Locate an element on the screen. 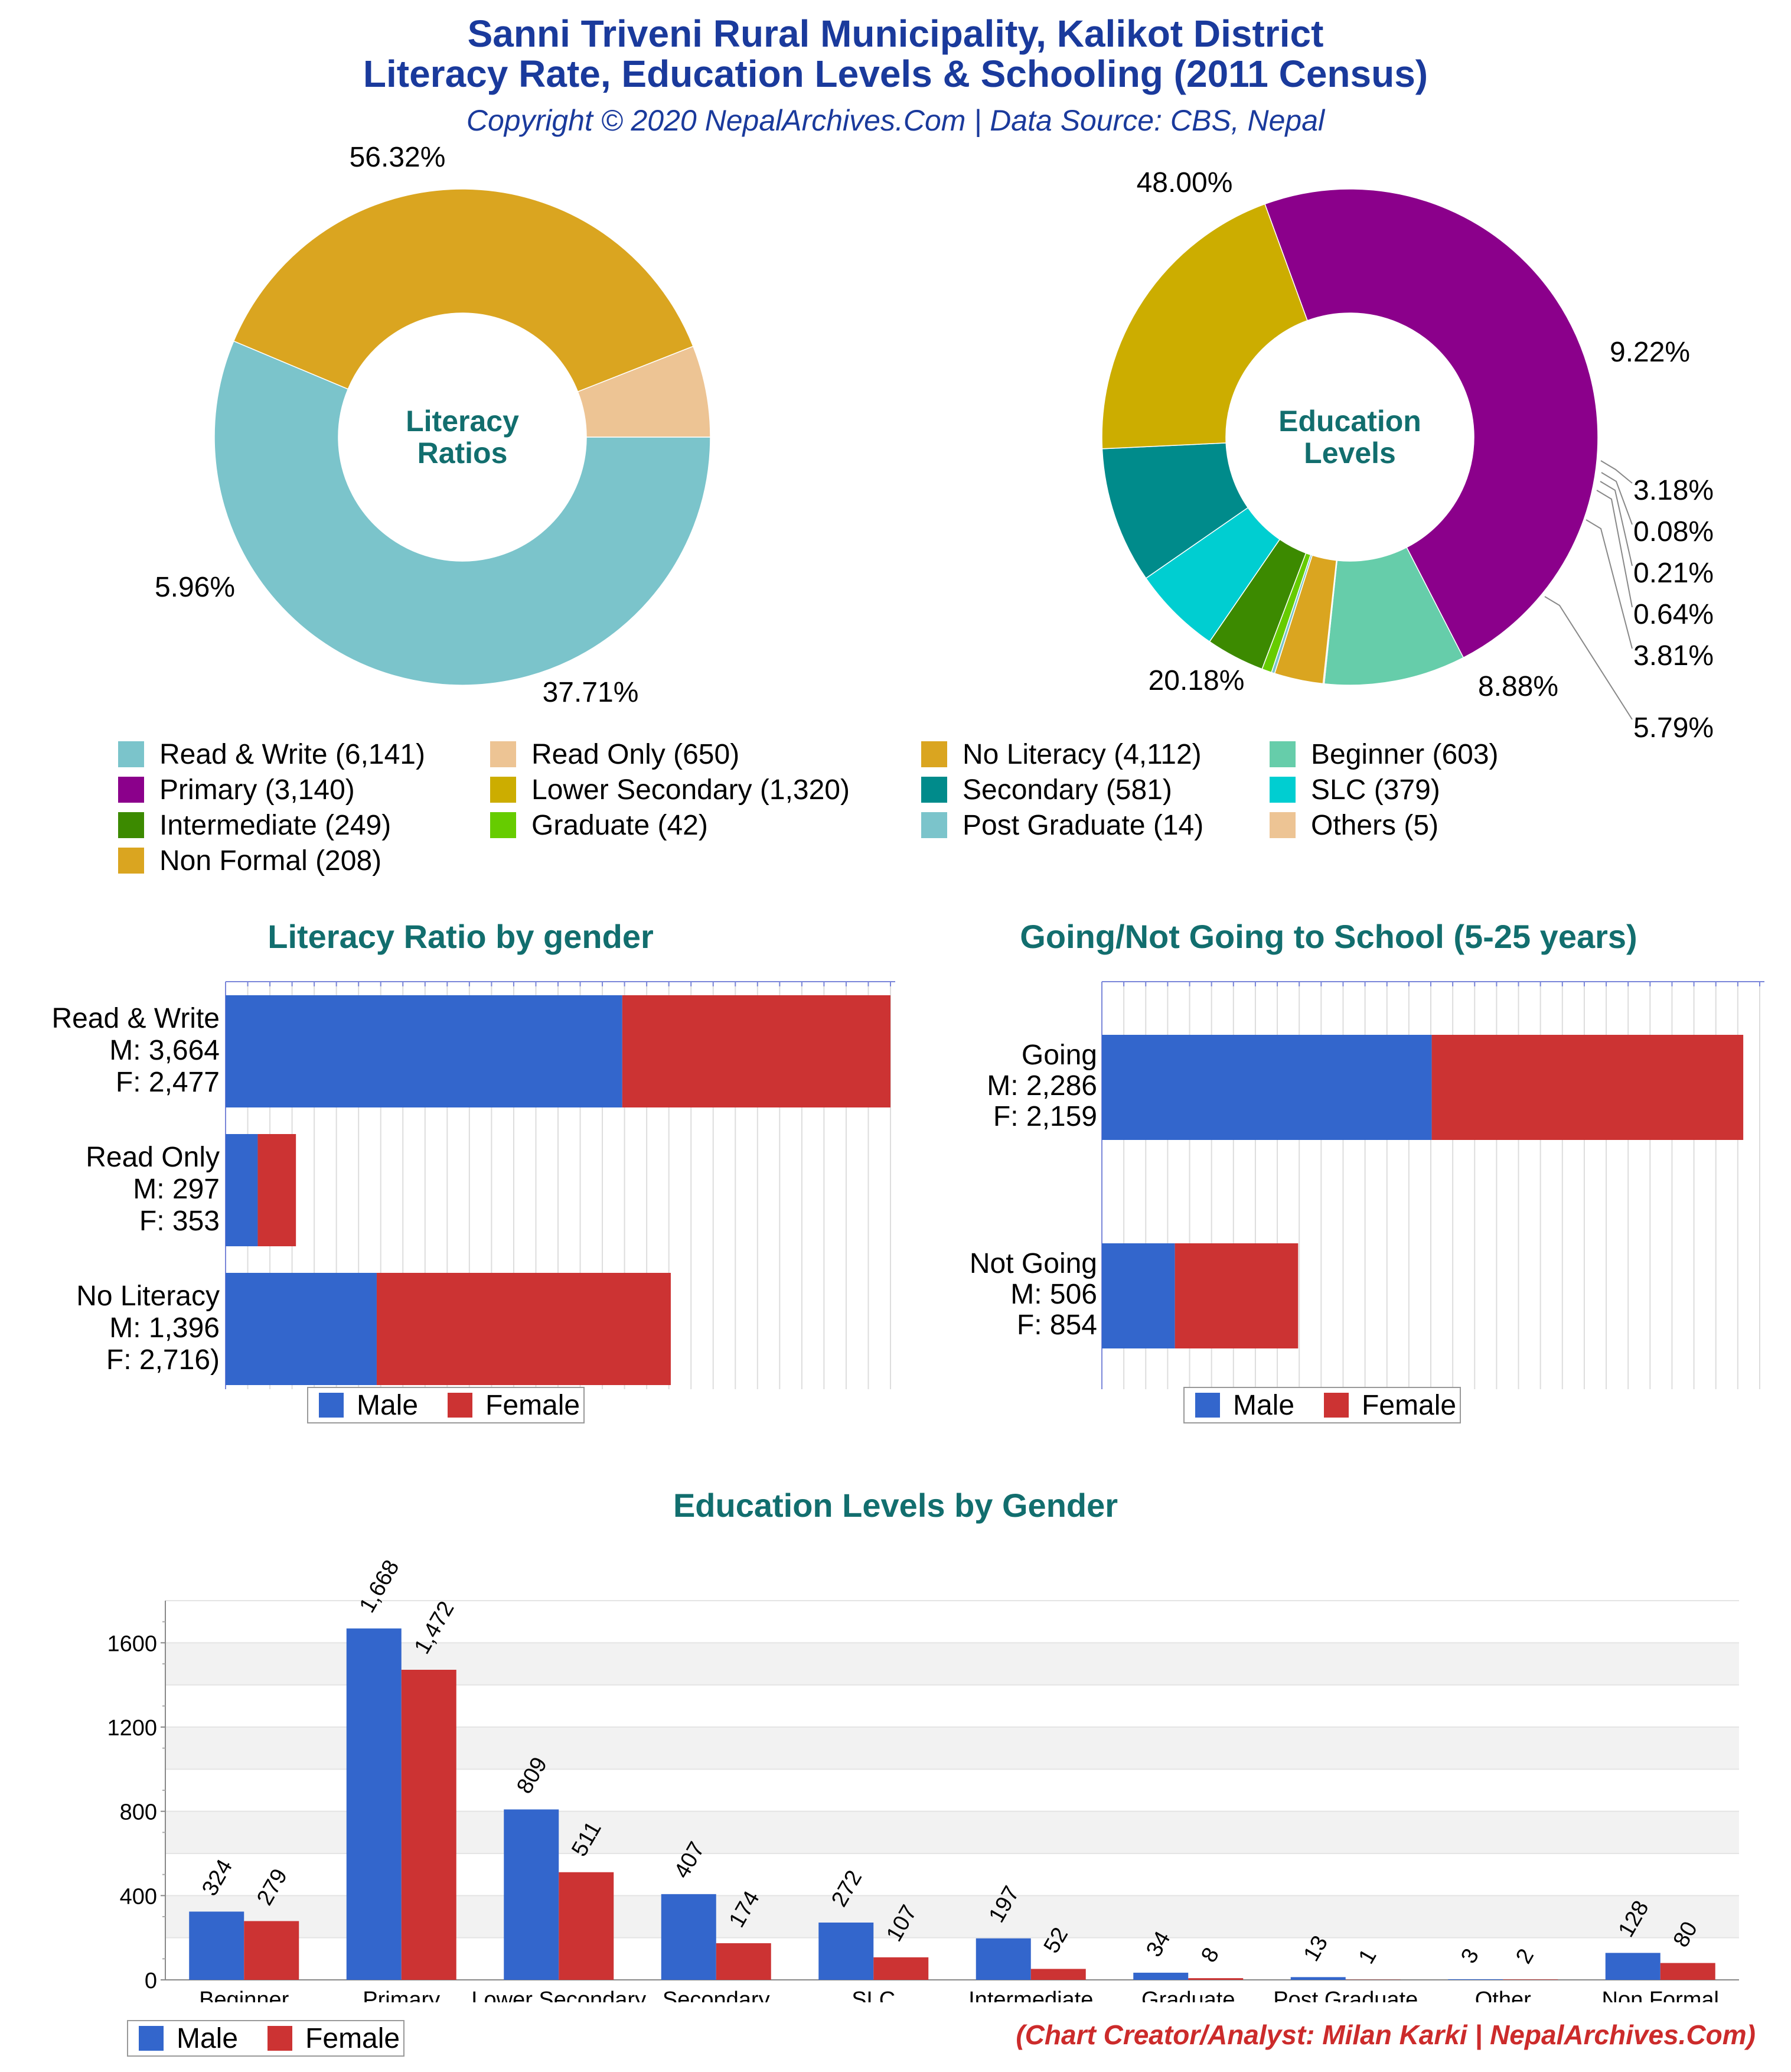 The width and height of the screenshot is (1791, 2072). donut-center-title: Levels is located at coordinates (1350, 453).